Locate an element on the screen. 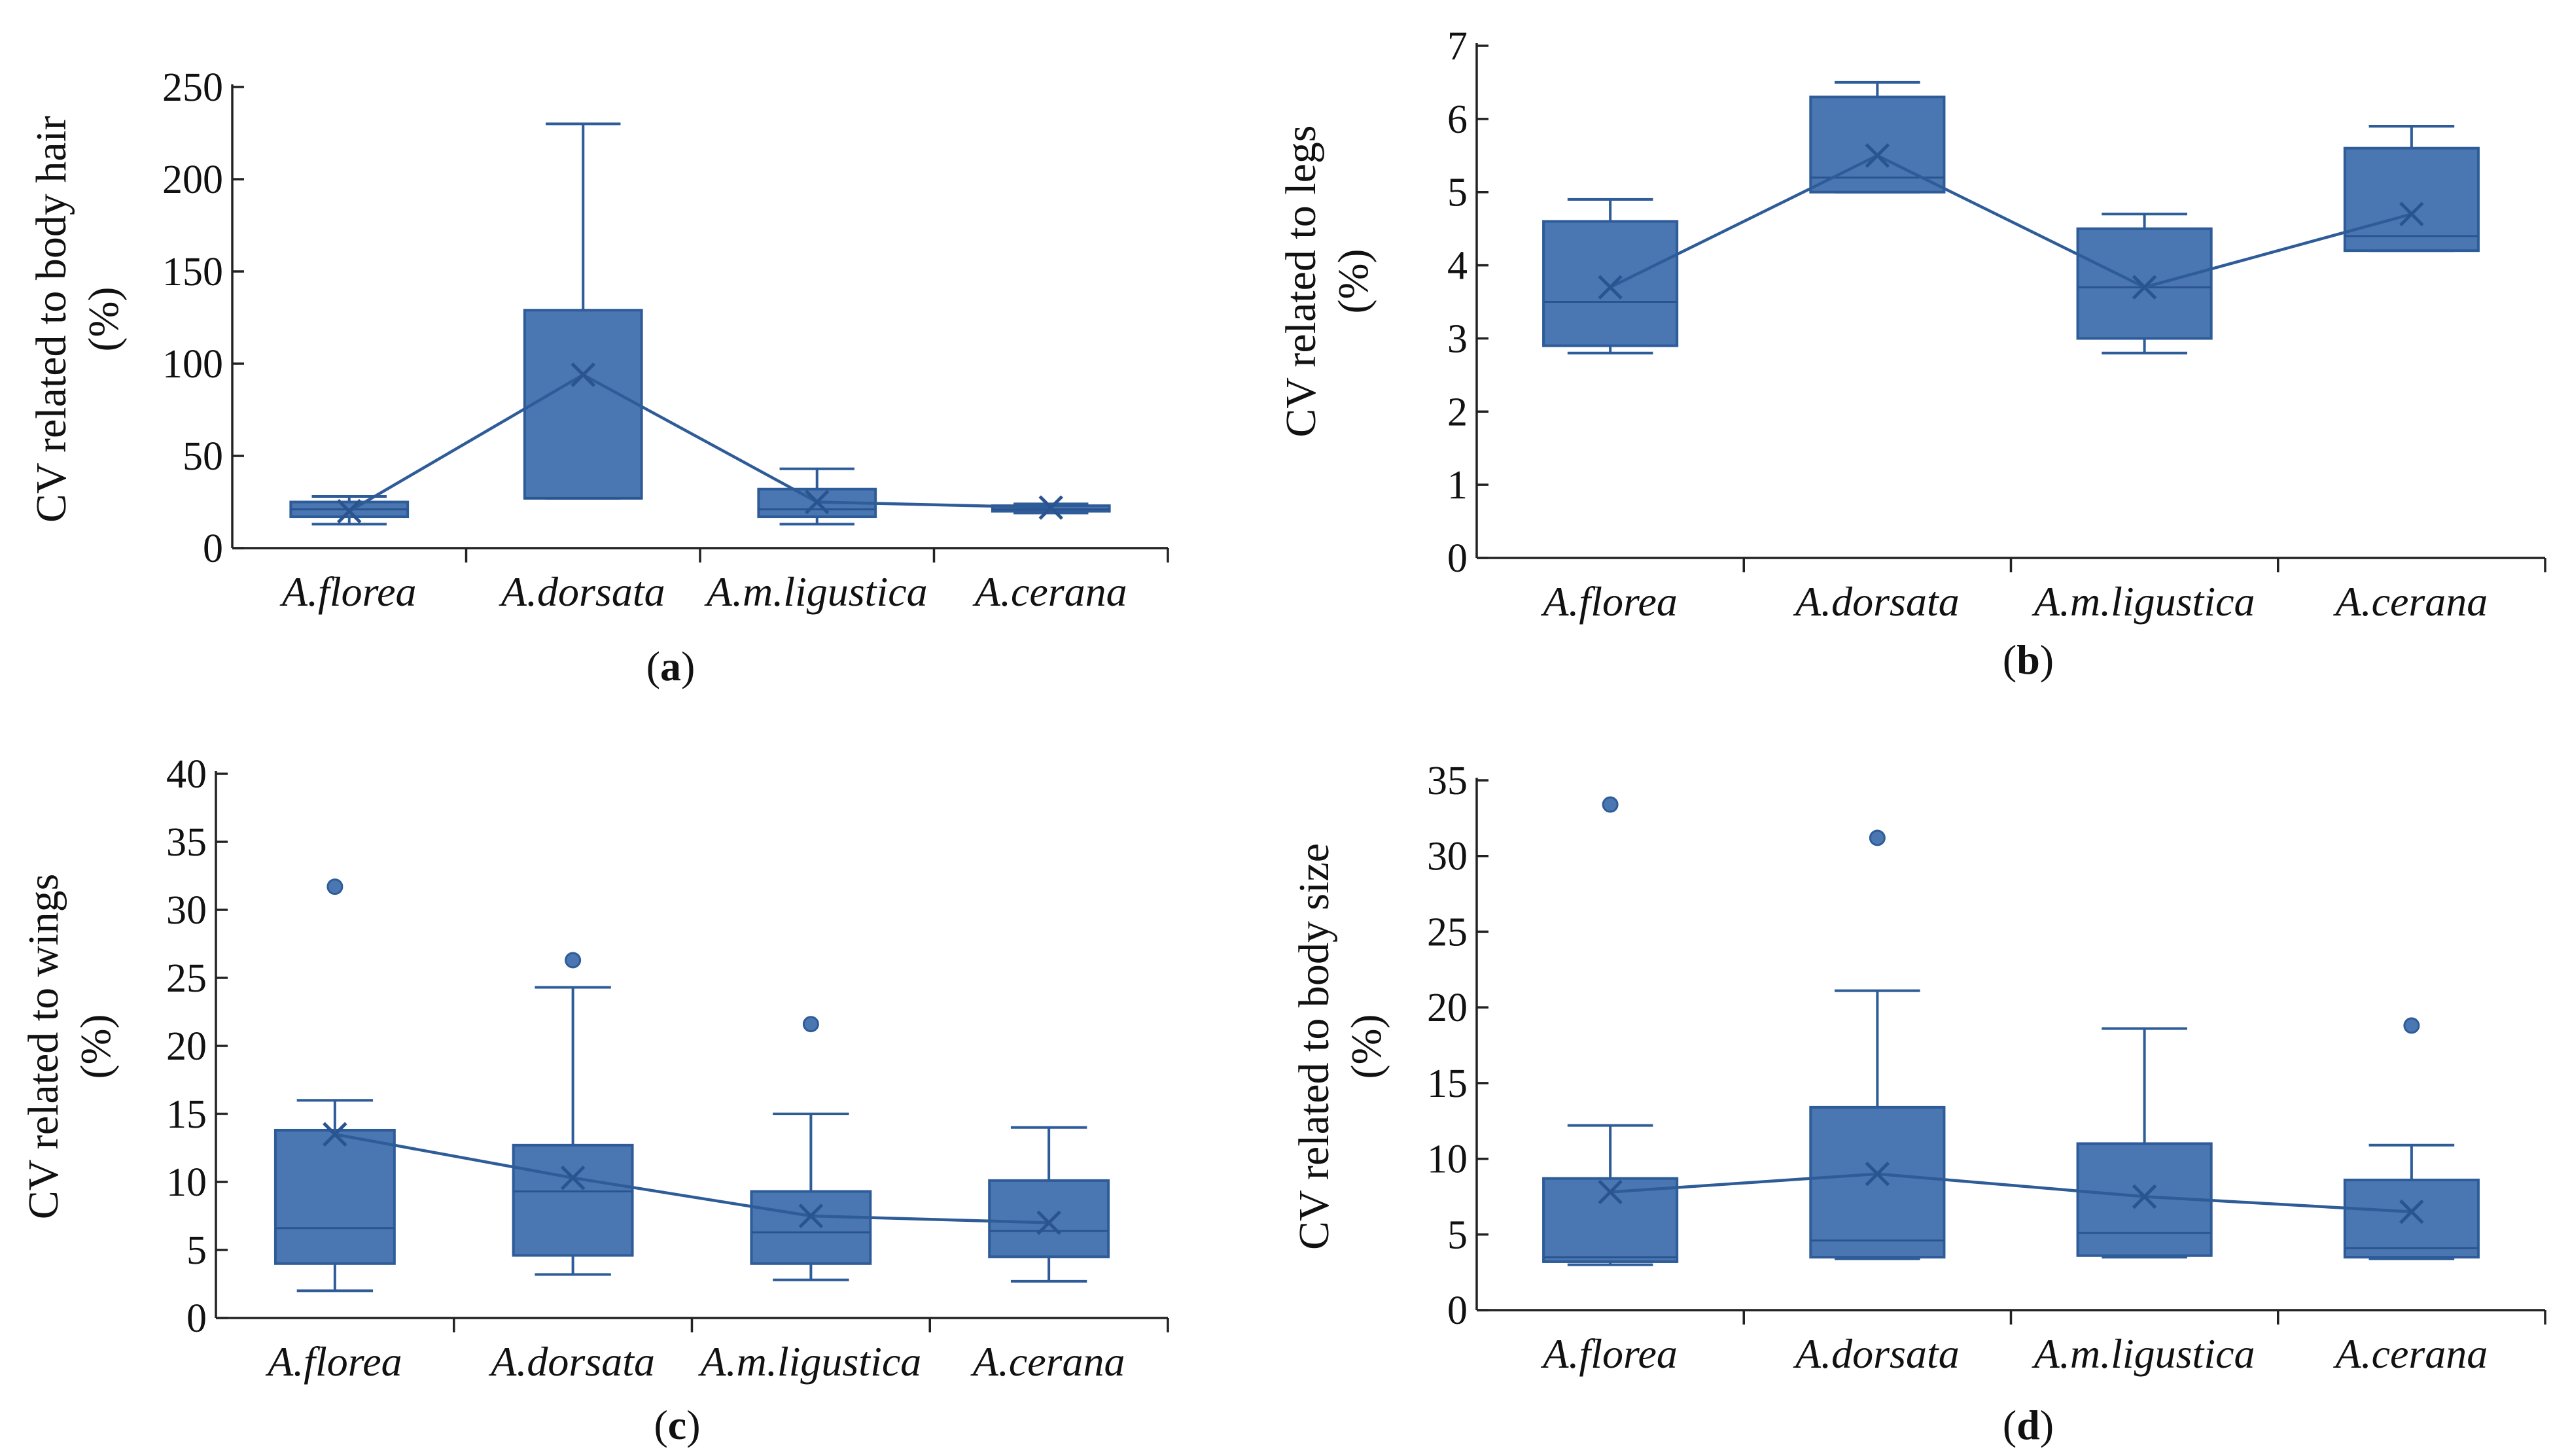 This screenshot has height=1456, width=2570. panel-letter: c is located at coordinates (677, 1425).